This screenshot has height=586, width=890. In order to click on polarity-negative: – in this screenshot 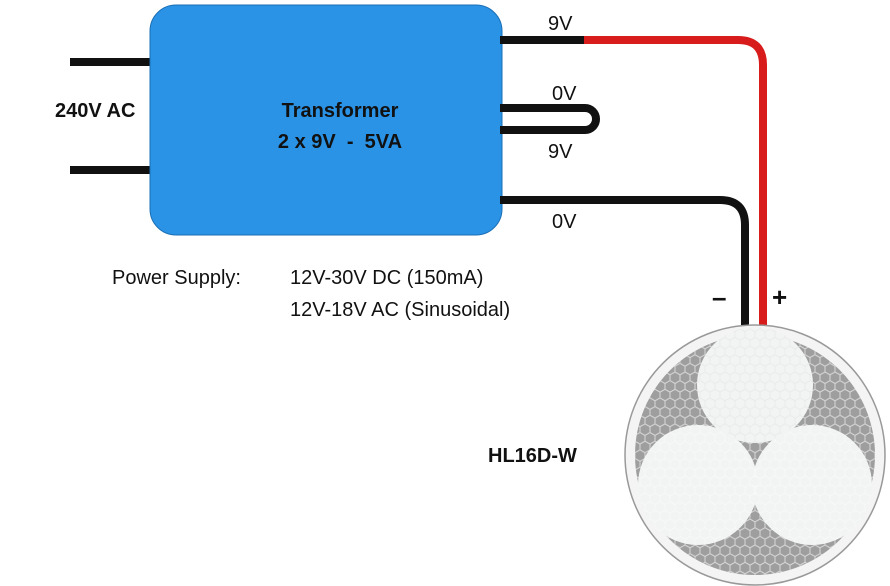, I will do `click(719, 297)`.